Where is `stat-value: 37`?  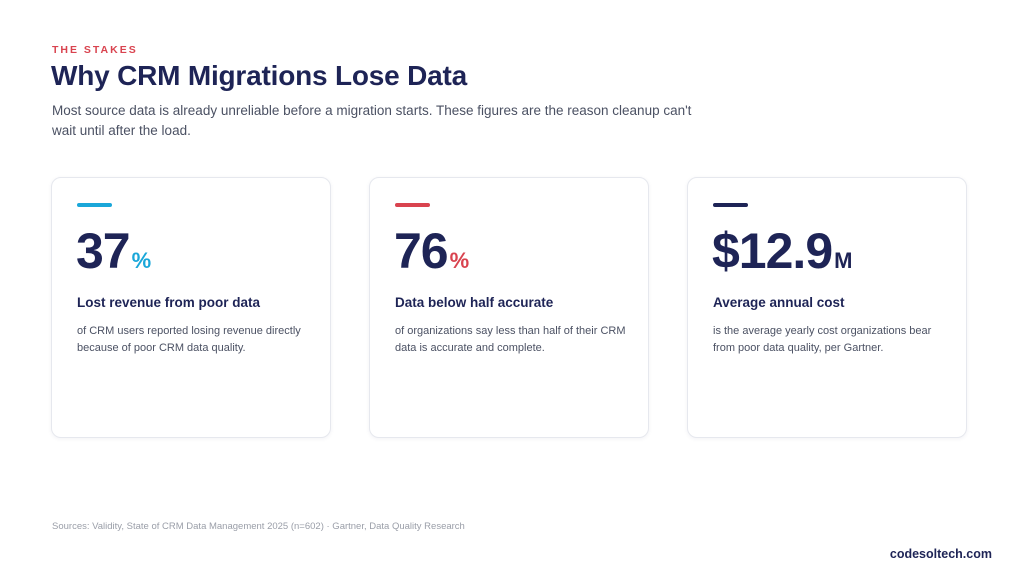 stat-value: 37 is located at coordinates (103, 251).